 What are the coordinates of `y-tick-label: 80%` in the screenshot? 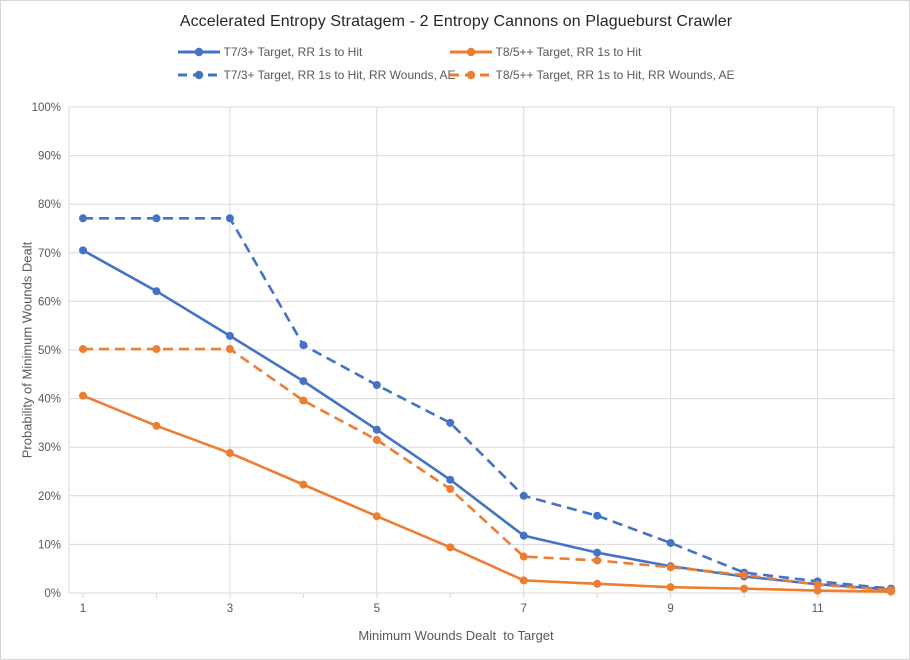 It's located at (49, 205).